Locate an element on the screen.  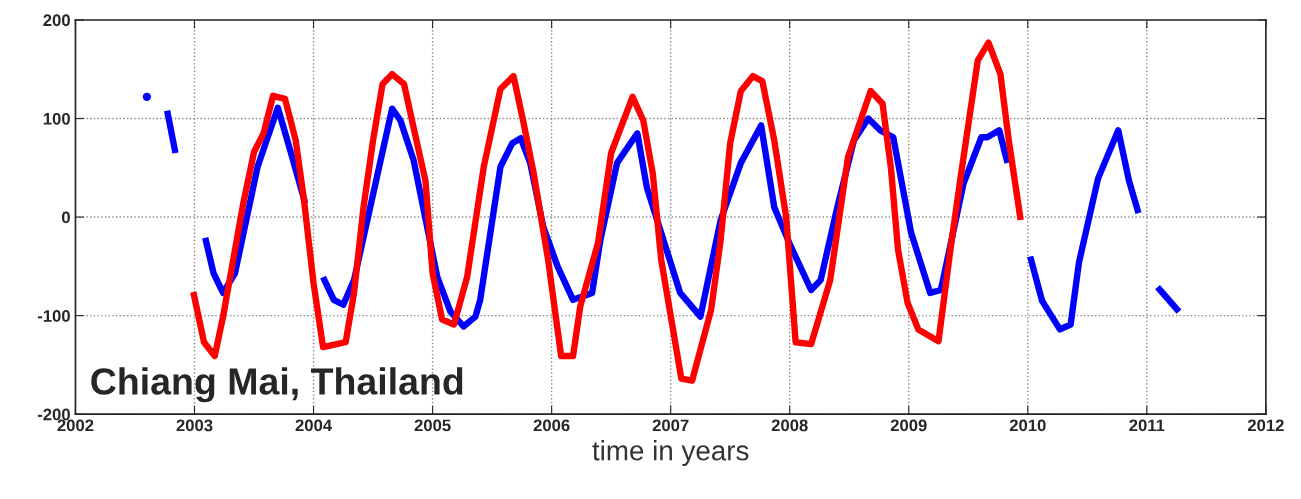
x-tick-label: 2003 is located at coordinates (194, 425).